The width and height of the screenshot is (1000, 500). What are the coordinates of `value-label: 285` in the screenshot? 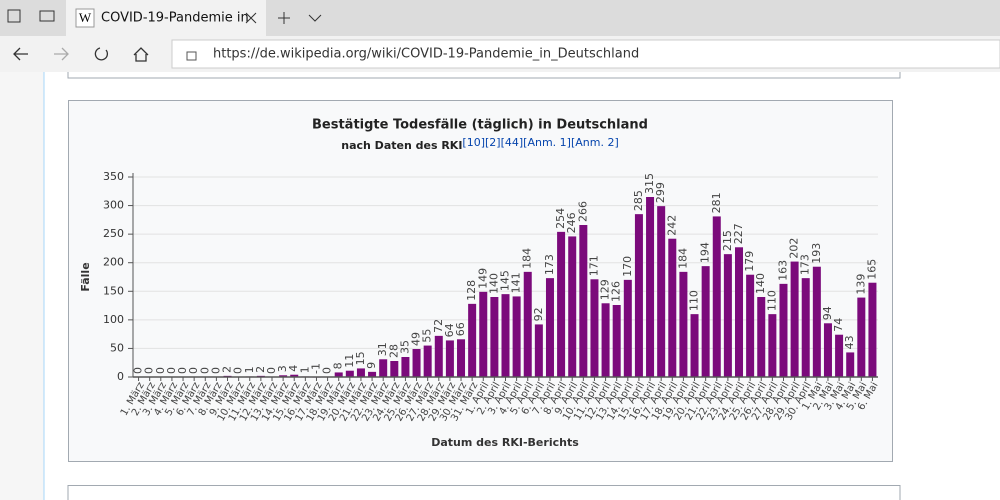 It's located at (638, 200).